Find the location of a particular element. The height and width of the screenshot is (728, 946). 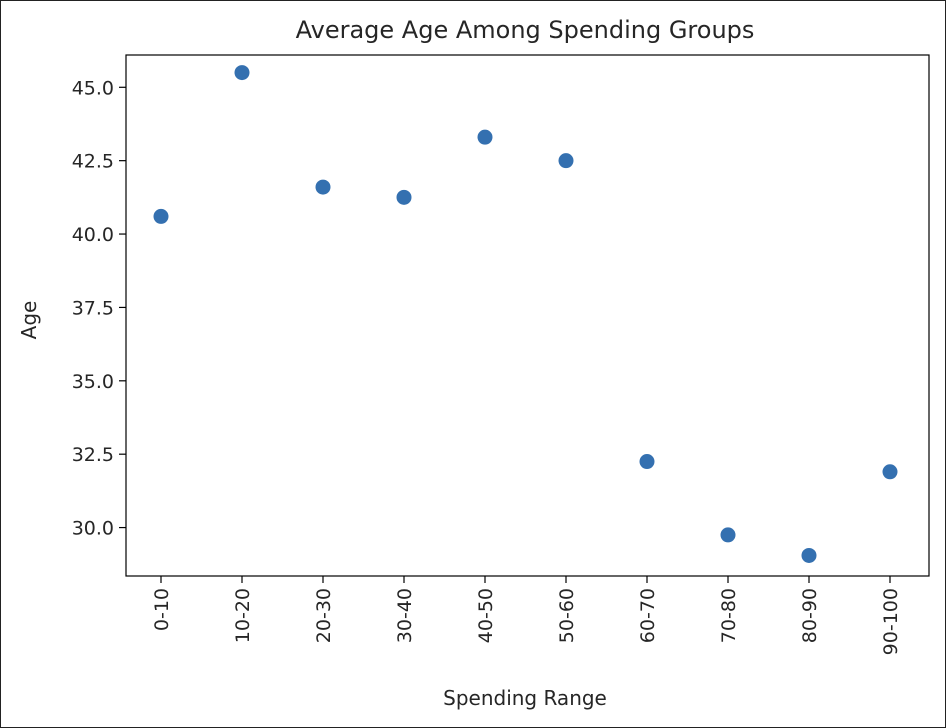

y-tick-label: 42.5 is located at coordinates (93, 162).